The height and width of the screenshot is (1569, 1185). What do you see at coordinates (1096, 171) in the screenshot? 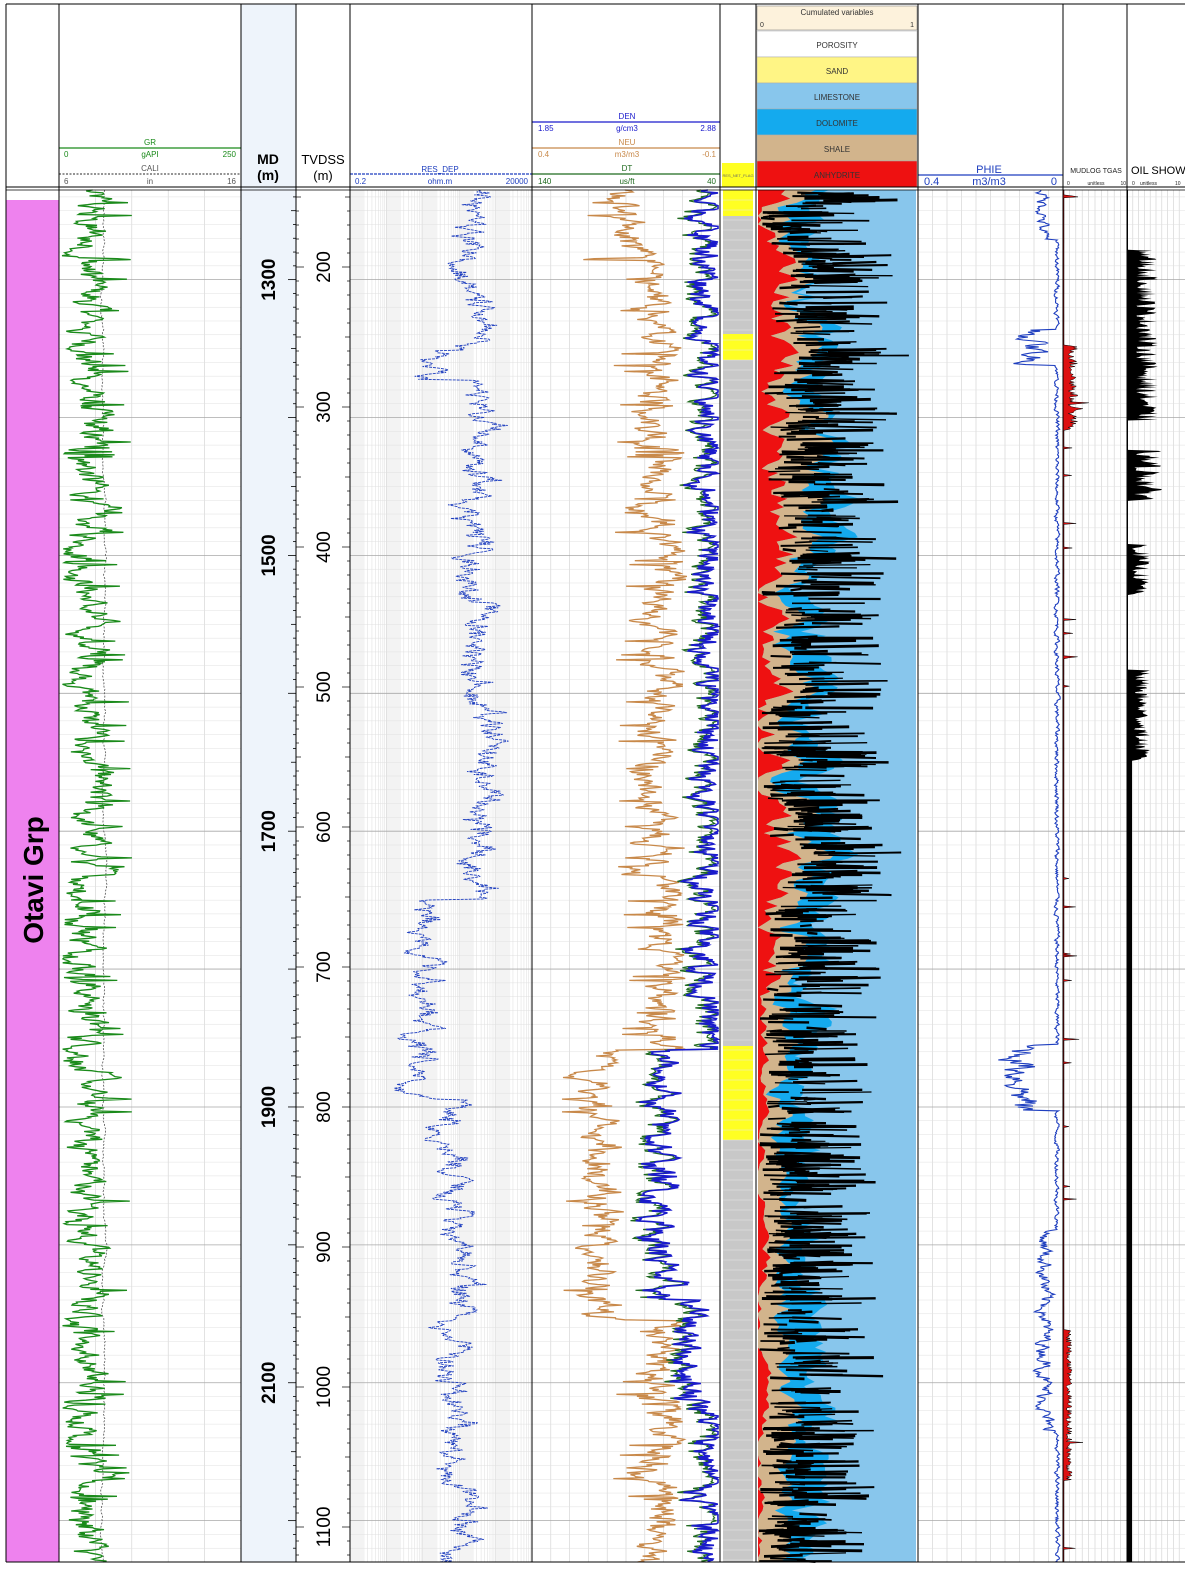
I see `gas-curve-name: MUDLOG TGAS` at bounding box center [1096, 171].